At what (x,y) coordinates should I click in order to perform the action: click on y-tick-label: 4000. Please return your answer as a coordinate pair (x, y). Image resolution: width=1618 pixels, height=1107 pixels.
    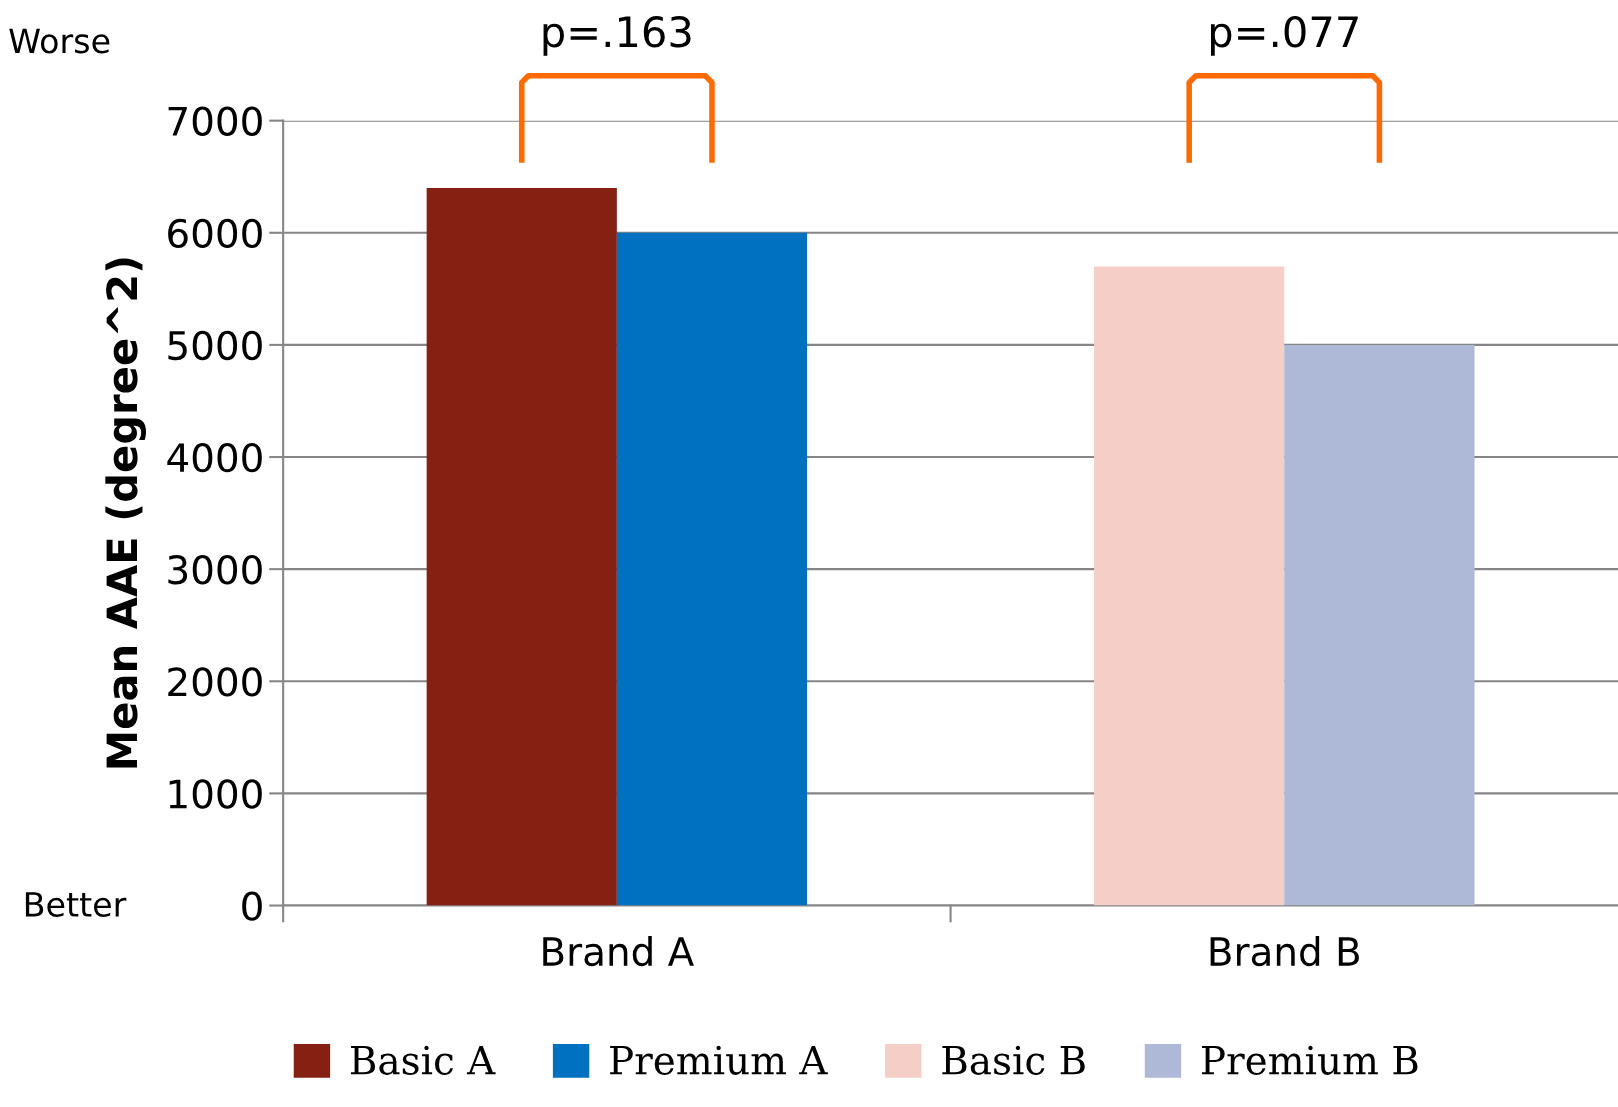
    Looking at the image, I should click on (214, 457).